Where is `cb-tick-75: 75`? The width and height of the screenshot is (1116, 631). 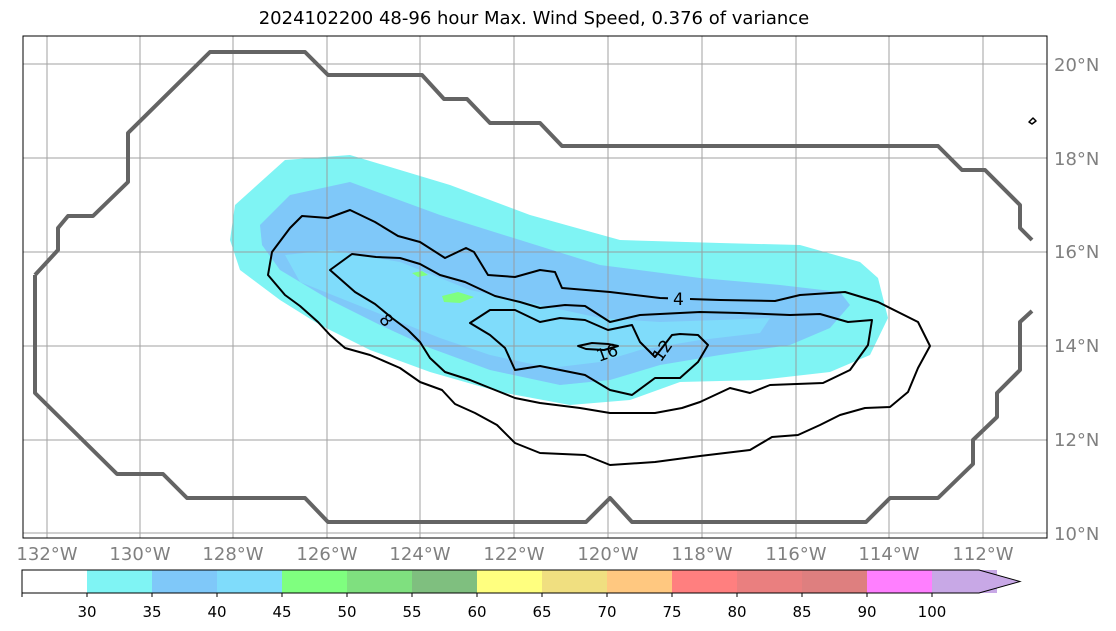
cb-tick-75: 75 is located at coordinates (671, 612).